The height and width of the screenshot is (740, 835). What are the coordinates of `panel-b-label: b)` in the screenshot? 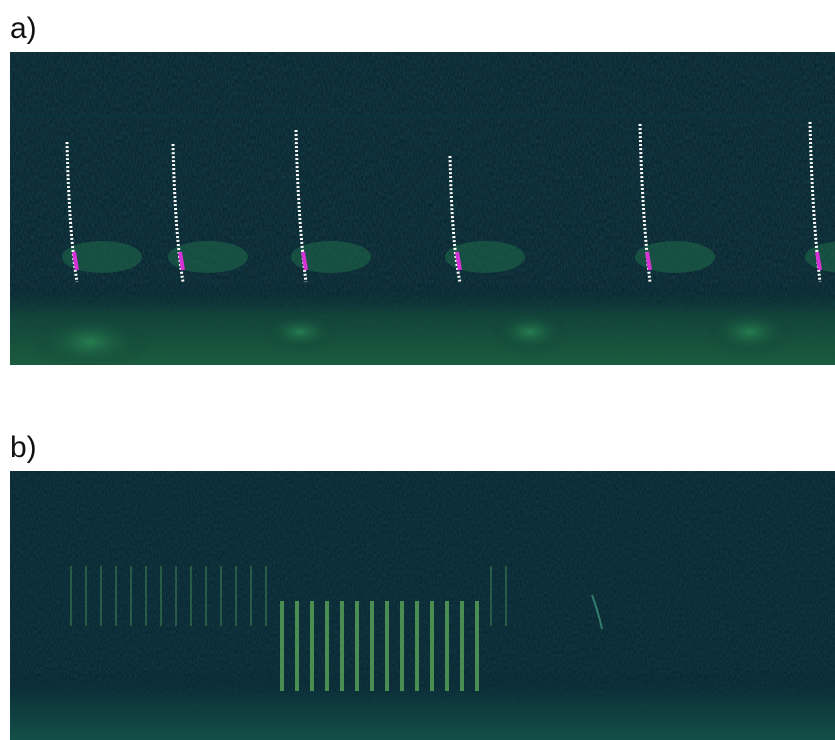 It's located at (23, 447).